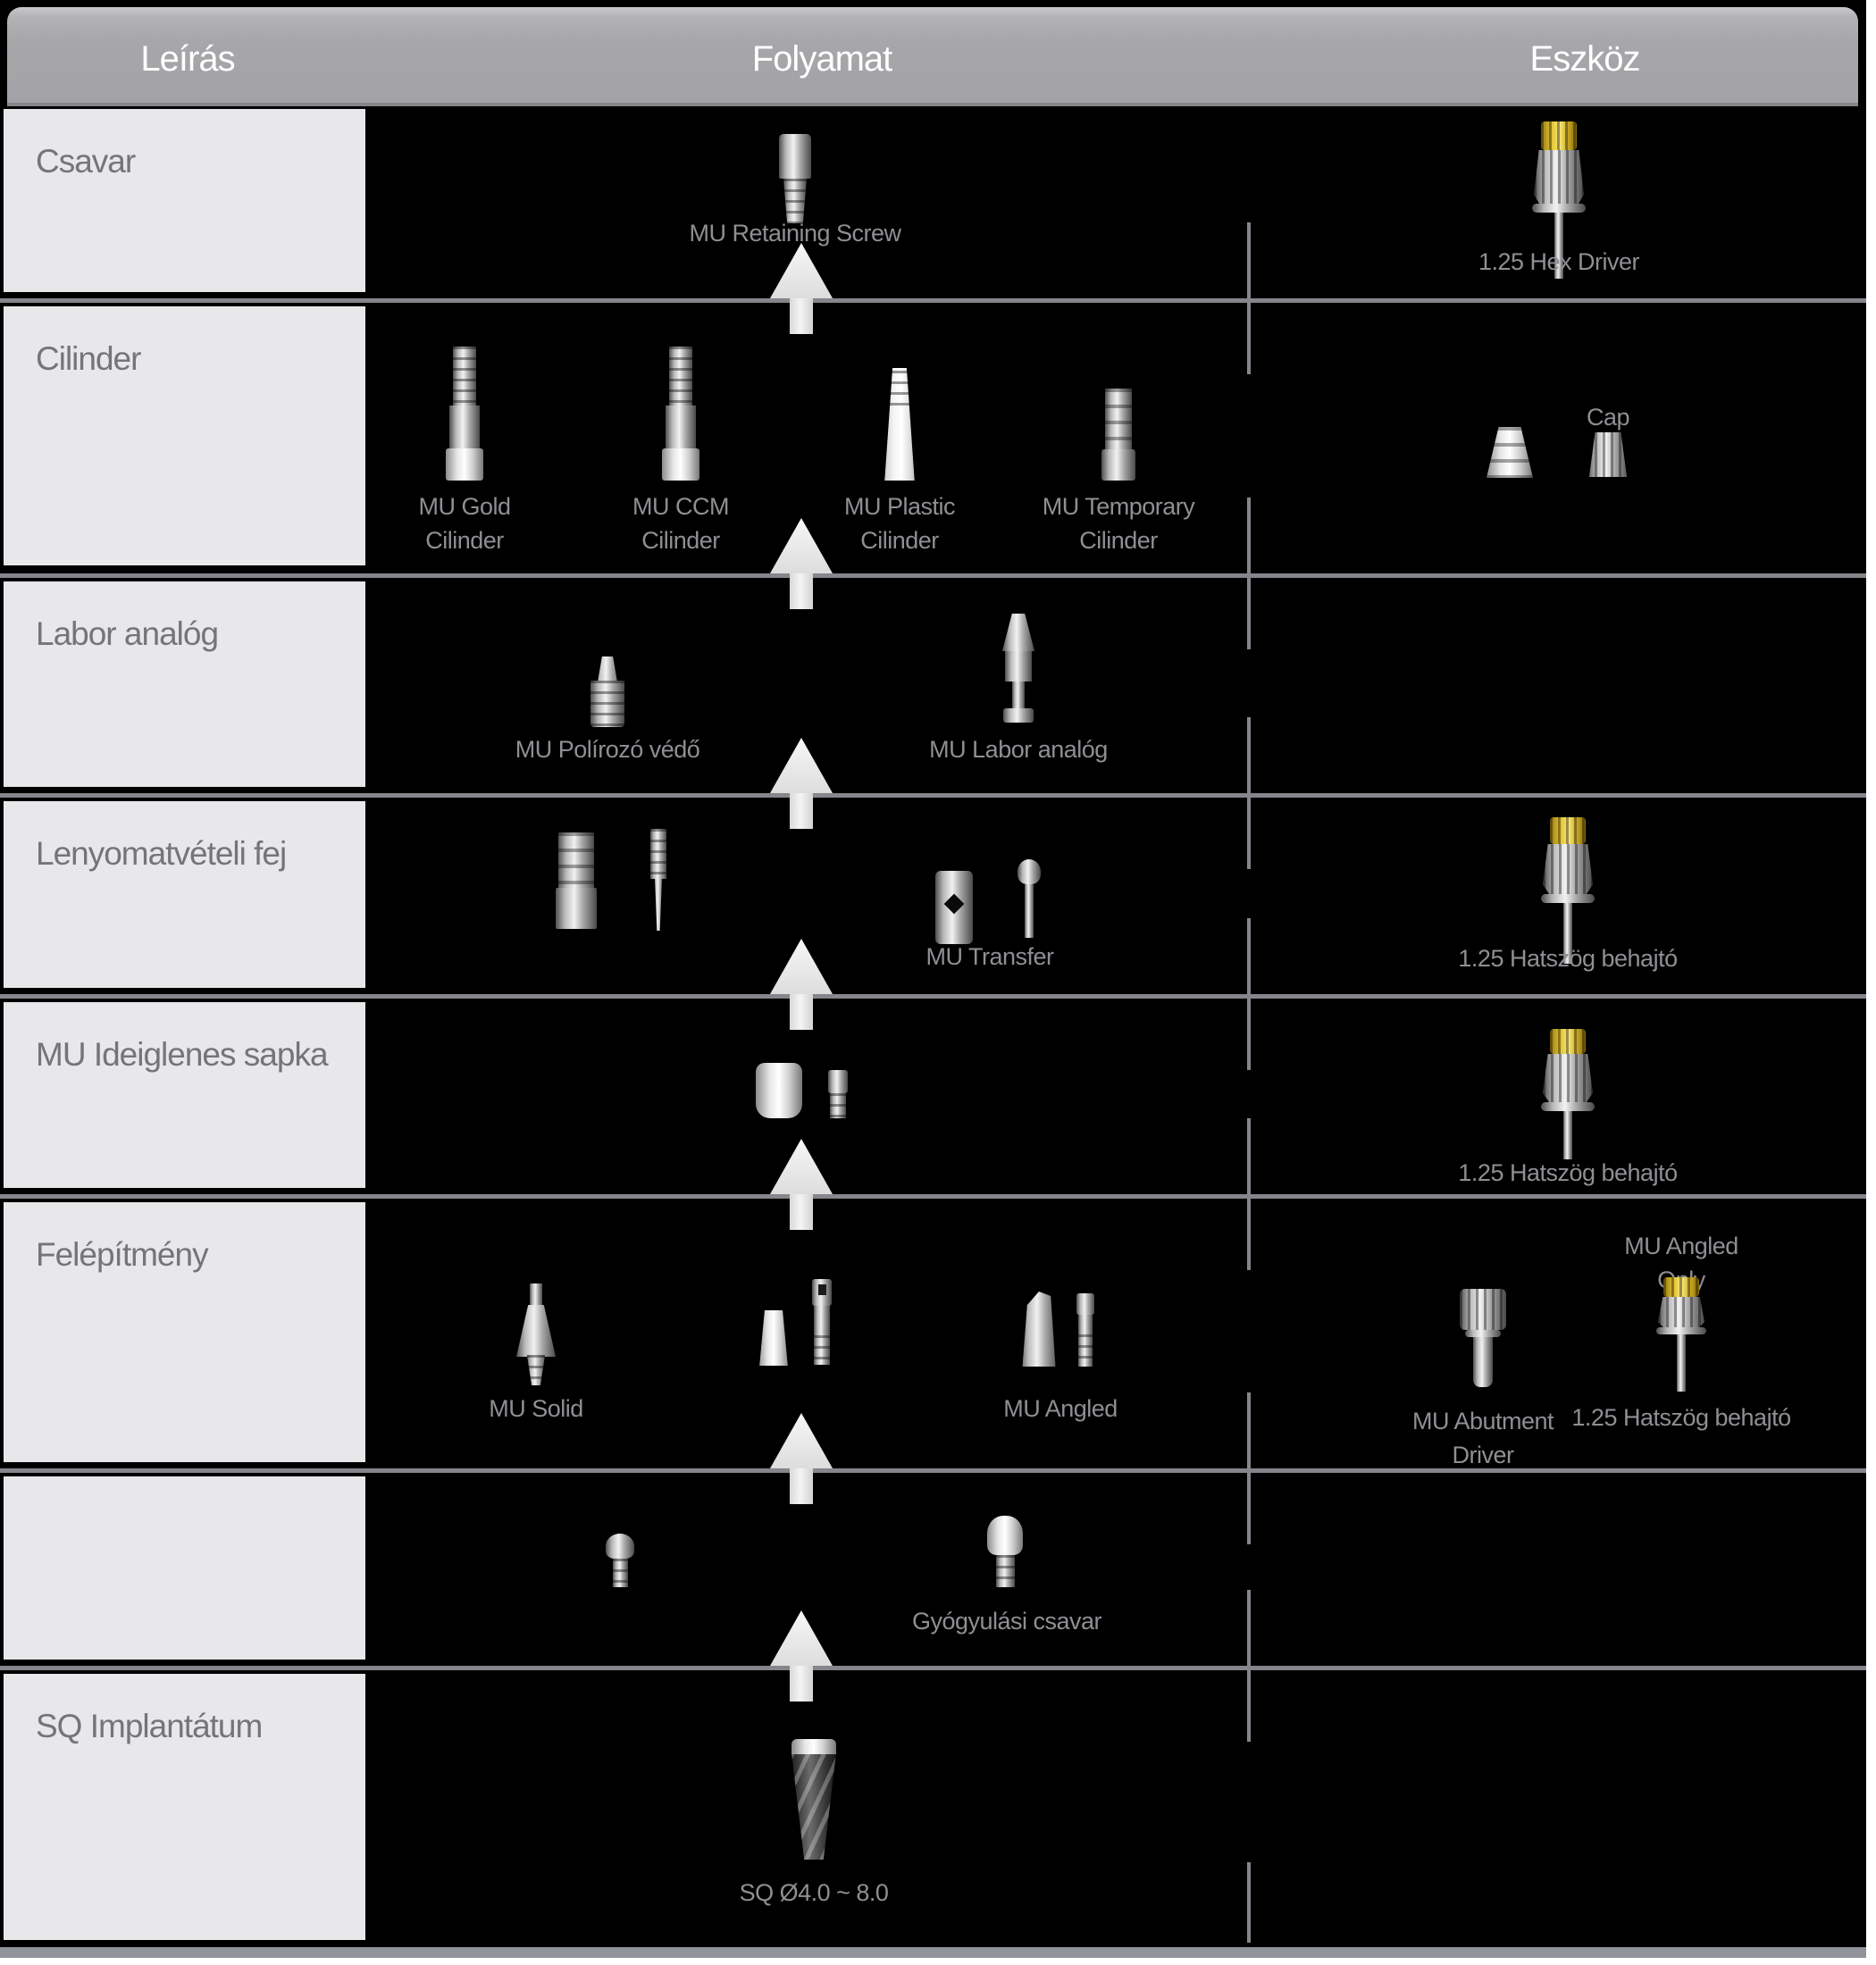 The image size is (1876, 1965). I want to click on mu-temporary-cap-image, so click(779, 1090).